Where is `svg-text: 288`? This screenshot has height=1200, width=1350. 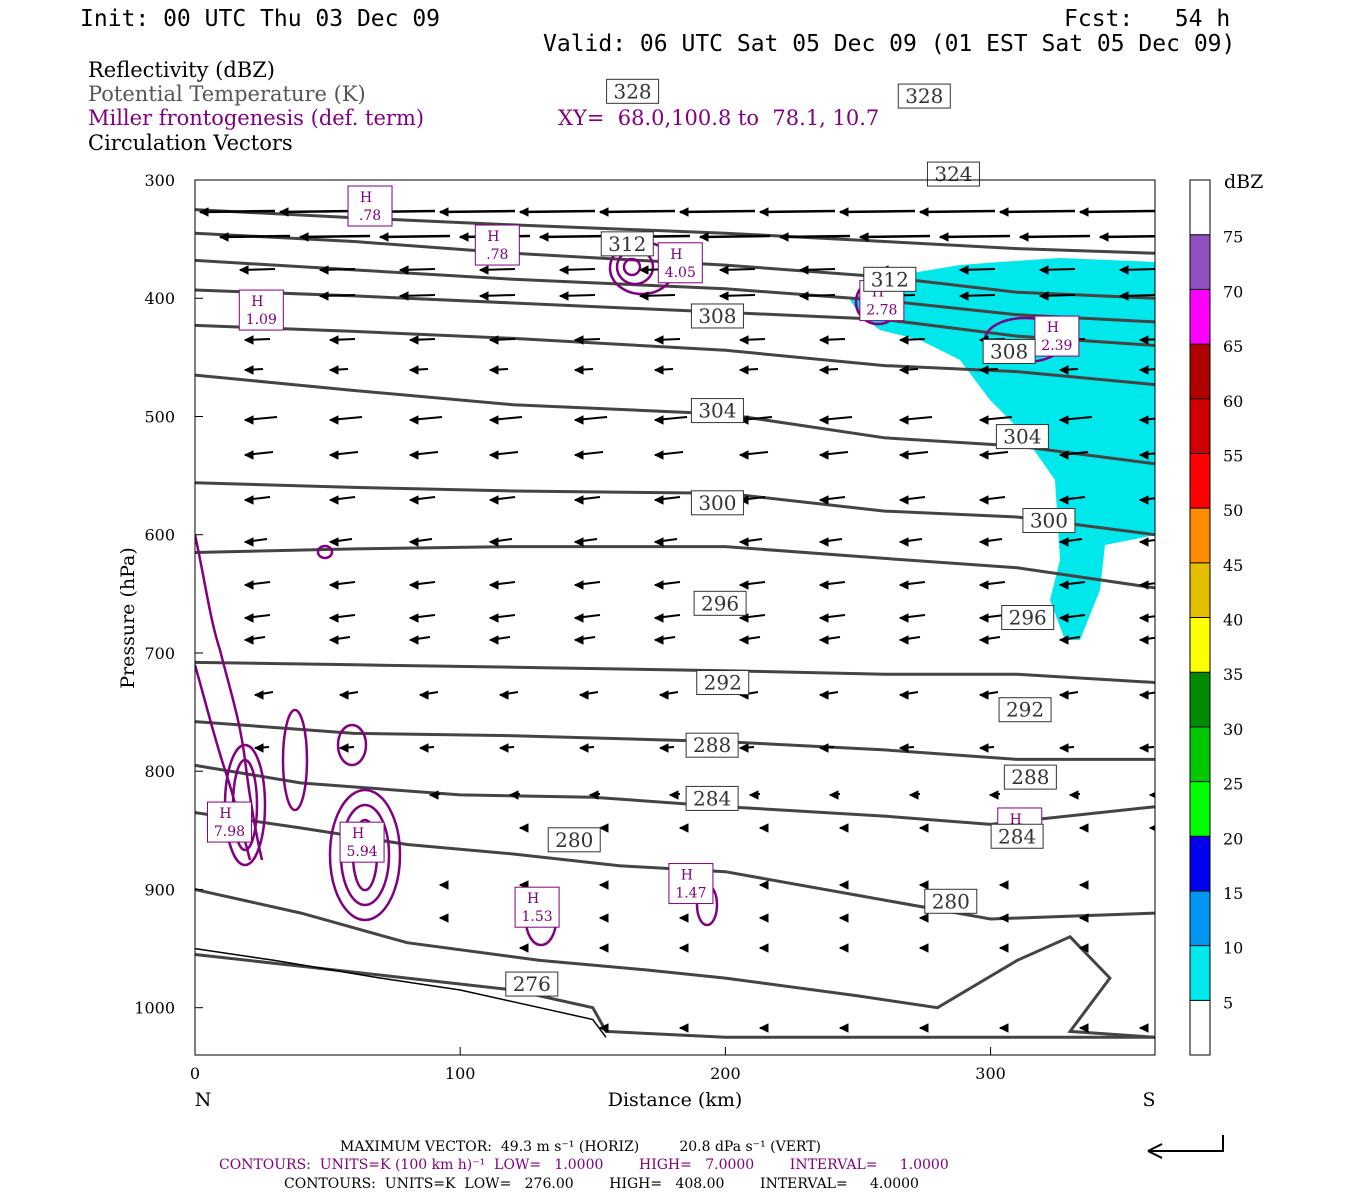 svg-text: 288 is located at coordinates (1030, 777).